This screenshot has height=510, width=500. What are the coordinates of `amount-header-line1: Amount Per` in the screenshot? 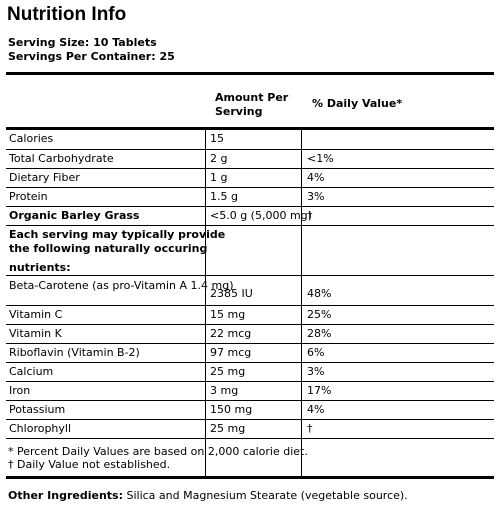 It's located at (252, 97).